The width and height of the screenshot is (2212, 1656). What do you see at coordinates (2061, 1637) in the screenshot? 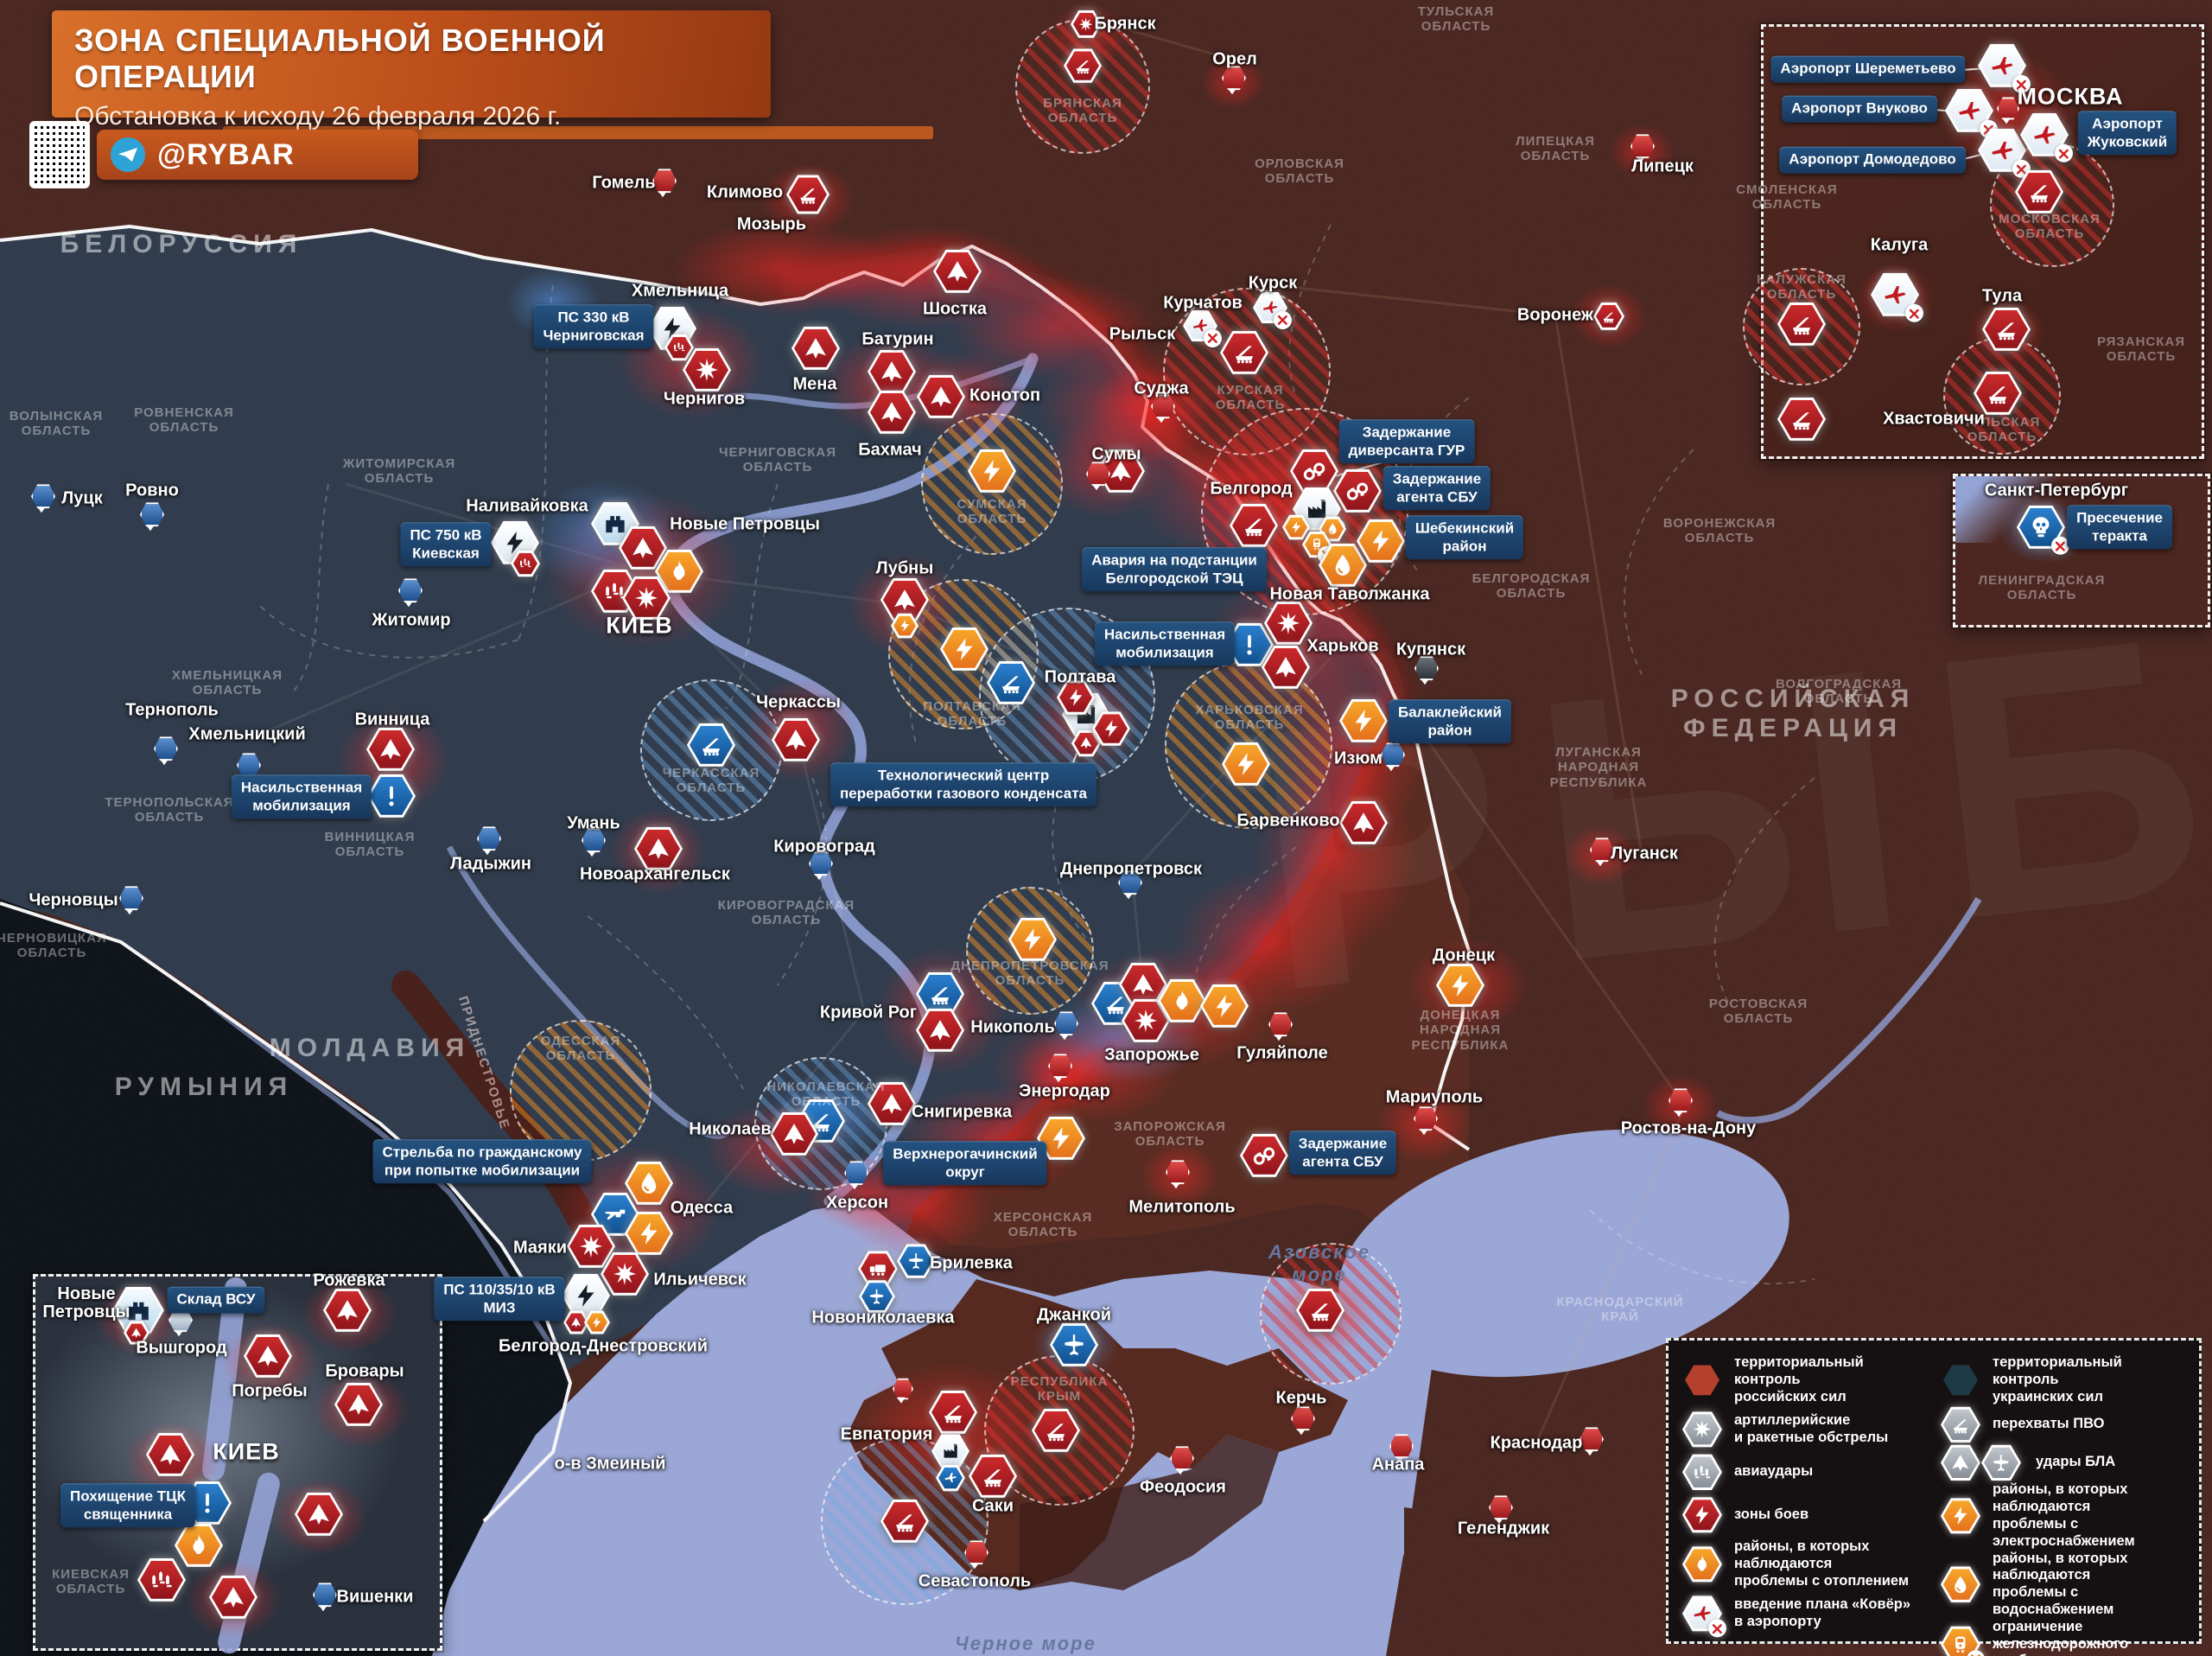
I see `legend-label: ограничение железнодорожного сообщения` at bounding box center [2061, 1637].